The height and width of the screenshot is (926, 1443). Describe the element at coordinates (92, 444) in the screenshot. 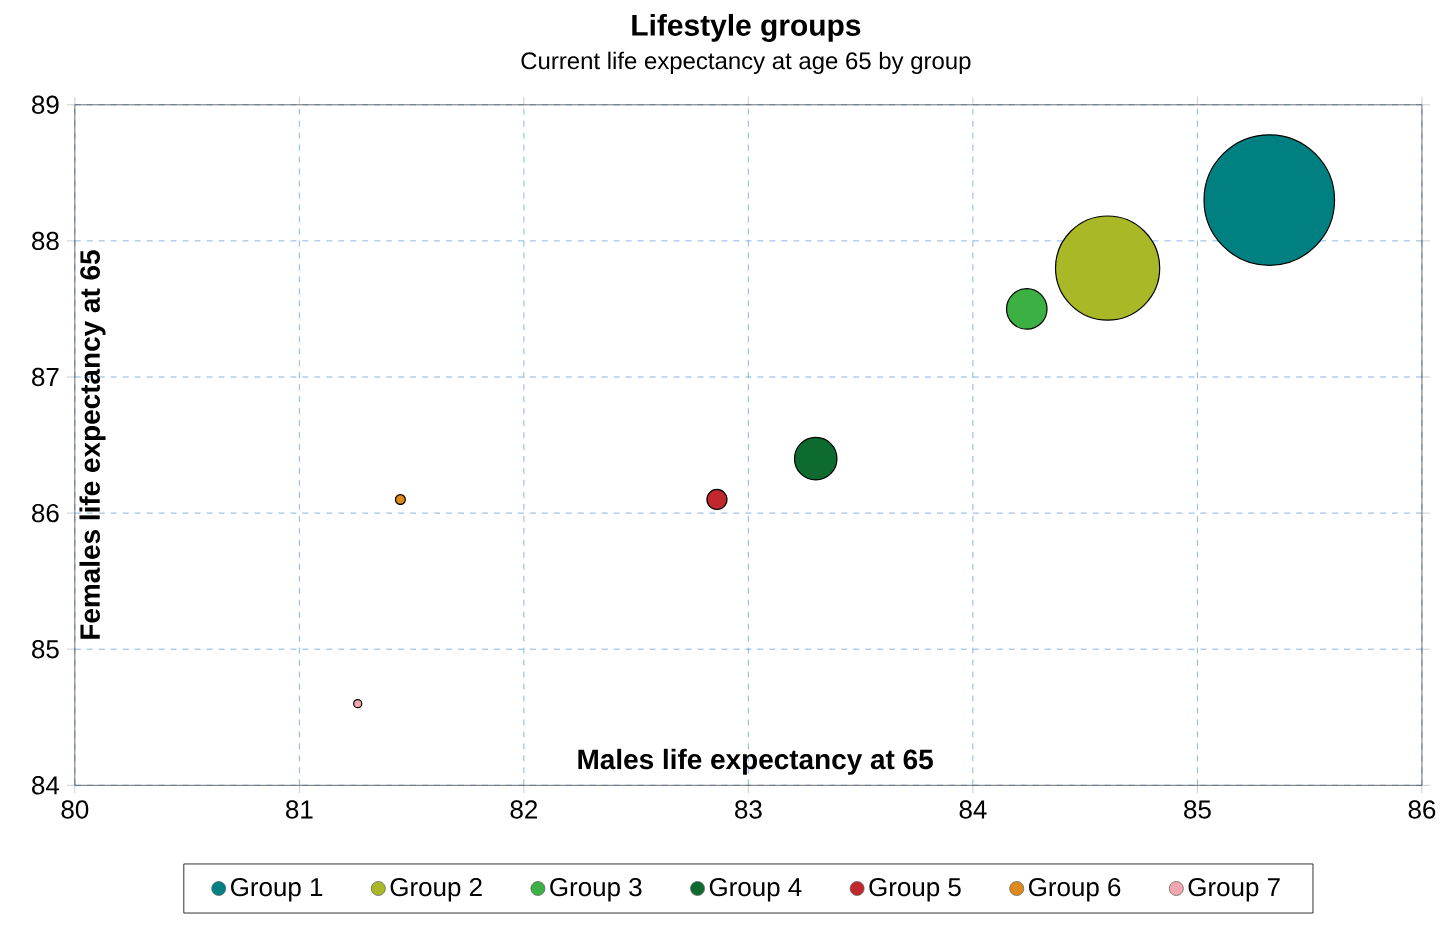

I see `y-axis-title: Females life expectancy at 65` at that location.